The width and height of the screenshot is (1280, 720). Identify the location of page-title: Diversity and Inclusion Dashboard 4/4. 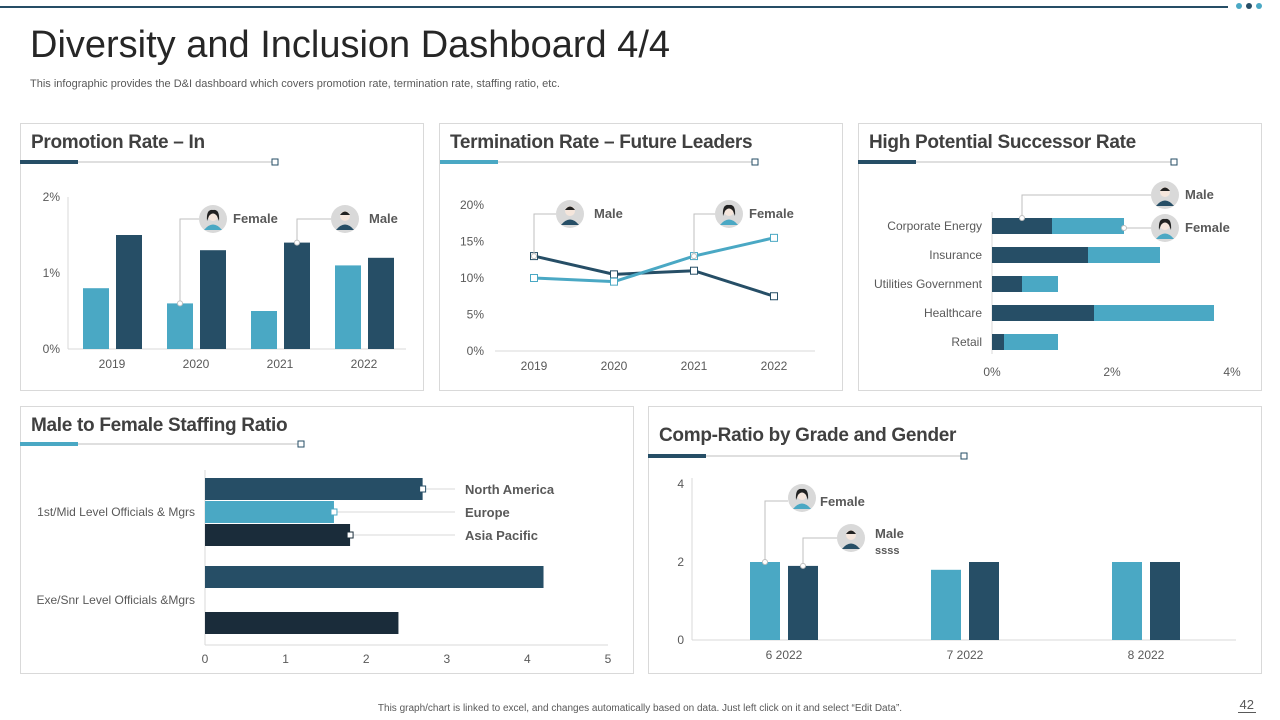
(350, 45).